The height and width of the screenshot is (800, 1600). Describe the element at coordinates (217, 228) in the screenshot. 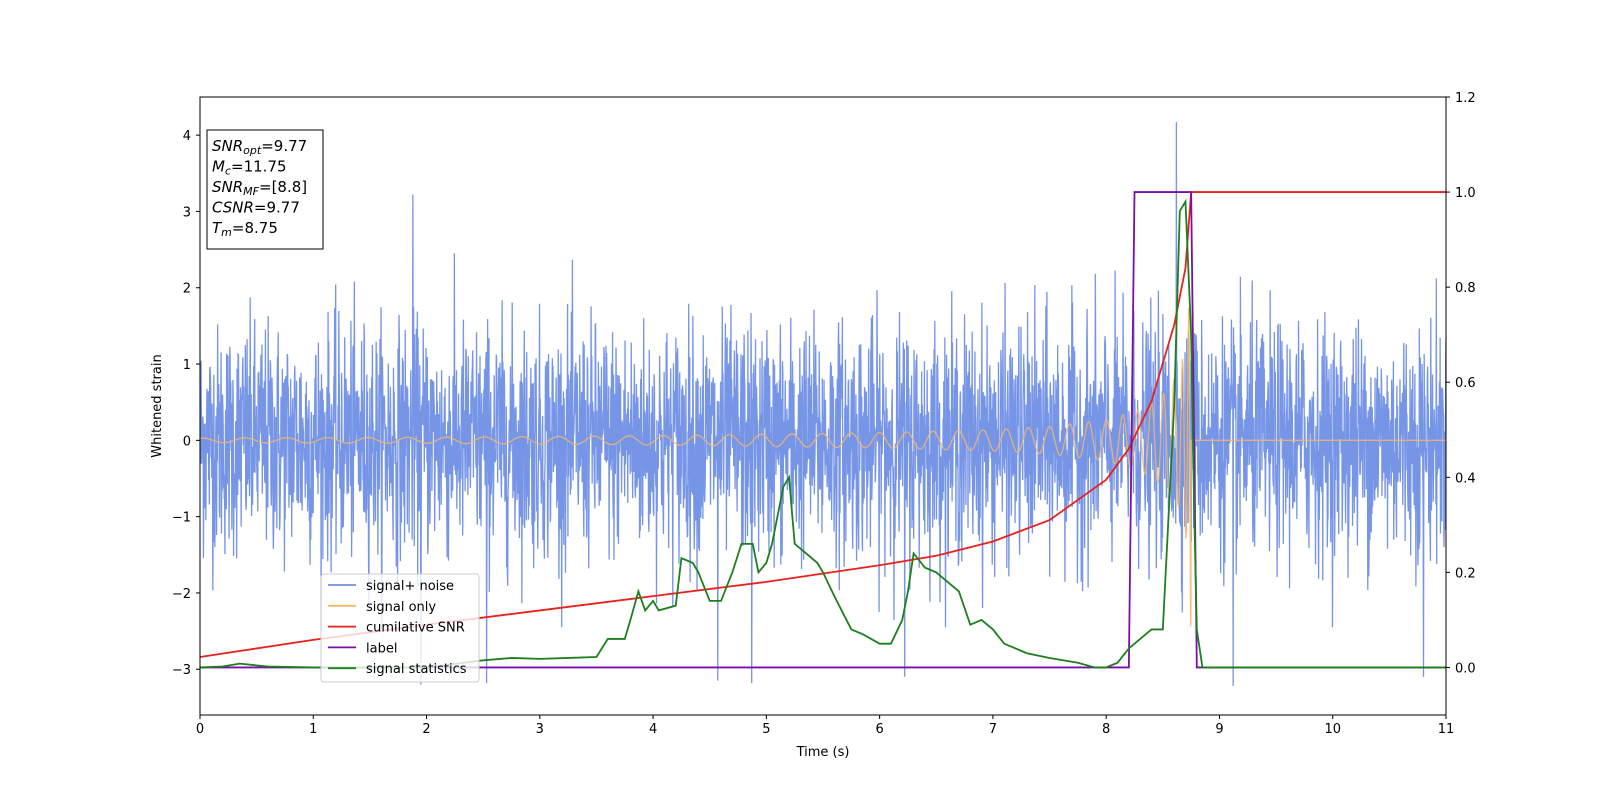

I see `annotation-symbol: T` at that location.